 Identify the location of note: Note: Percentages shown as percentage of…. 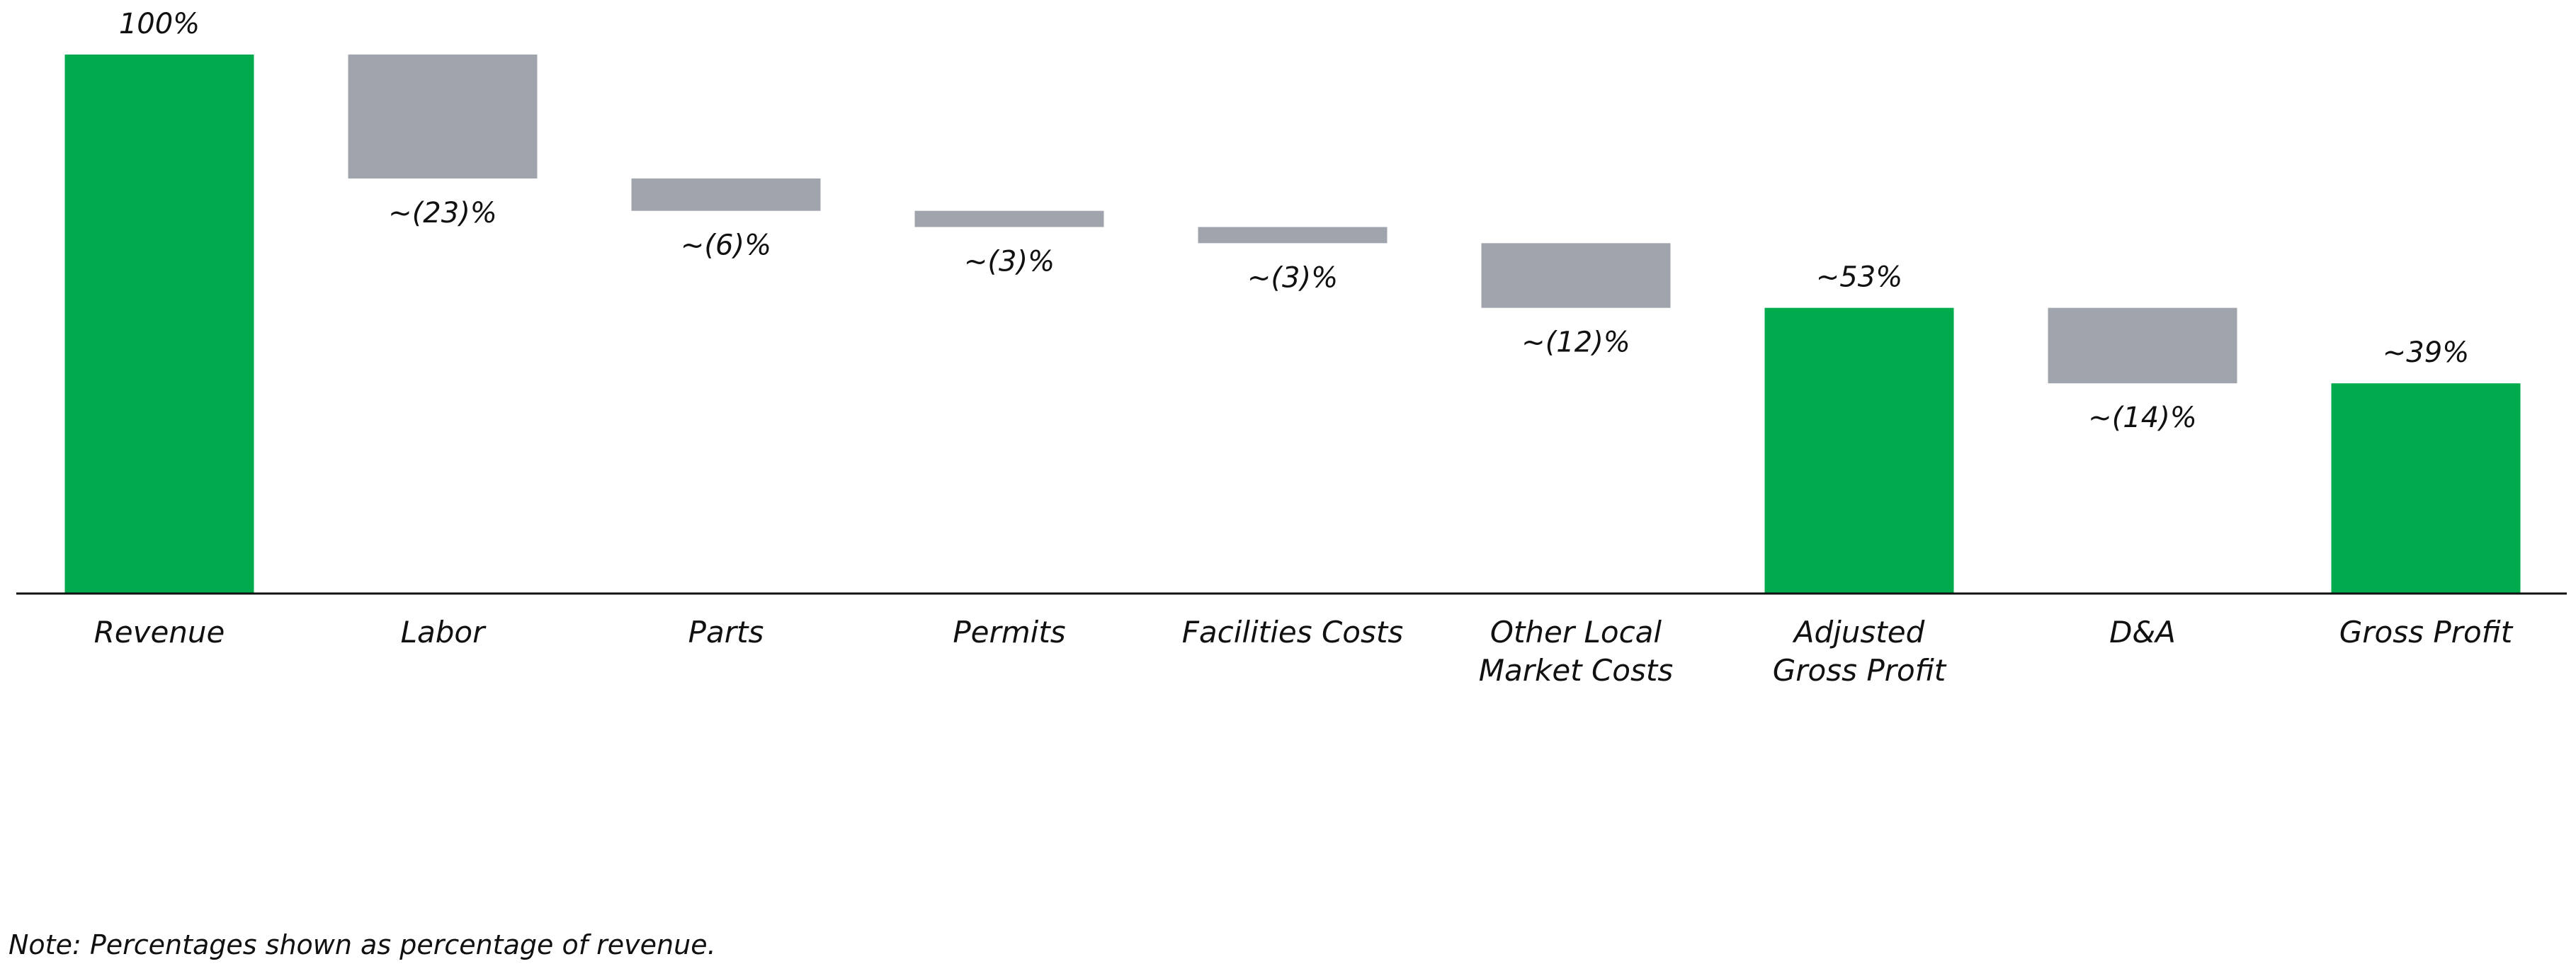
(362, 944).